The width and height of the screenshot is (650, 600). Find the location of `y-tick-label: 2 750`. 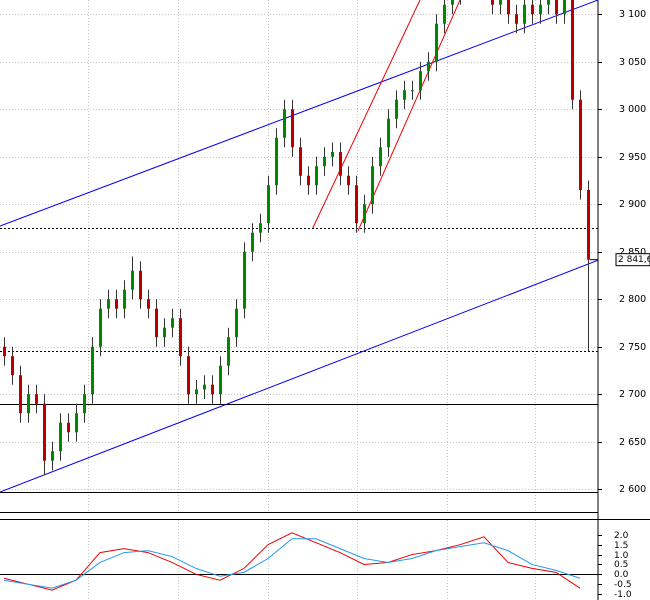

y-tick-label: 2 750 is located at coordinates (632, 347).